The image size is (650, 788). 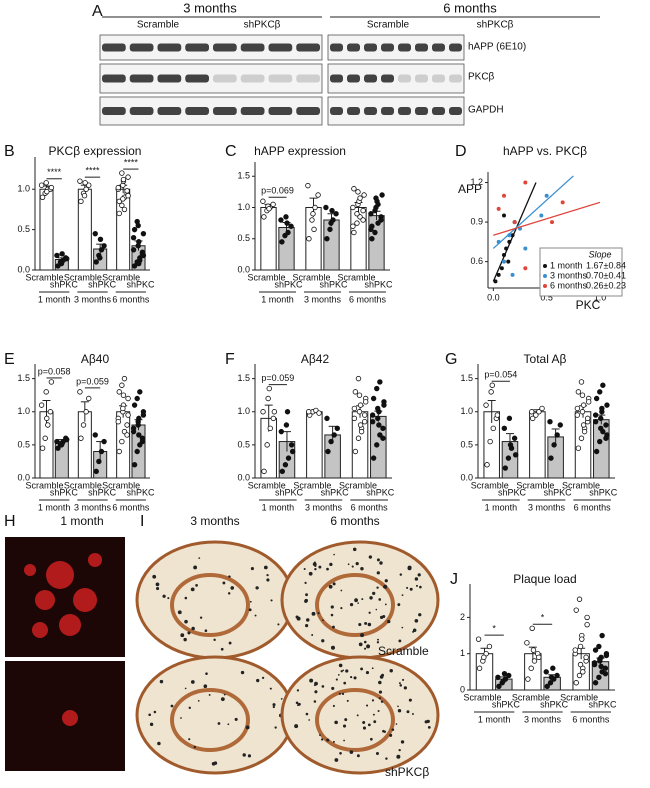 I want to click on y-axis-label: APP, so click(x=470, y=189).